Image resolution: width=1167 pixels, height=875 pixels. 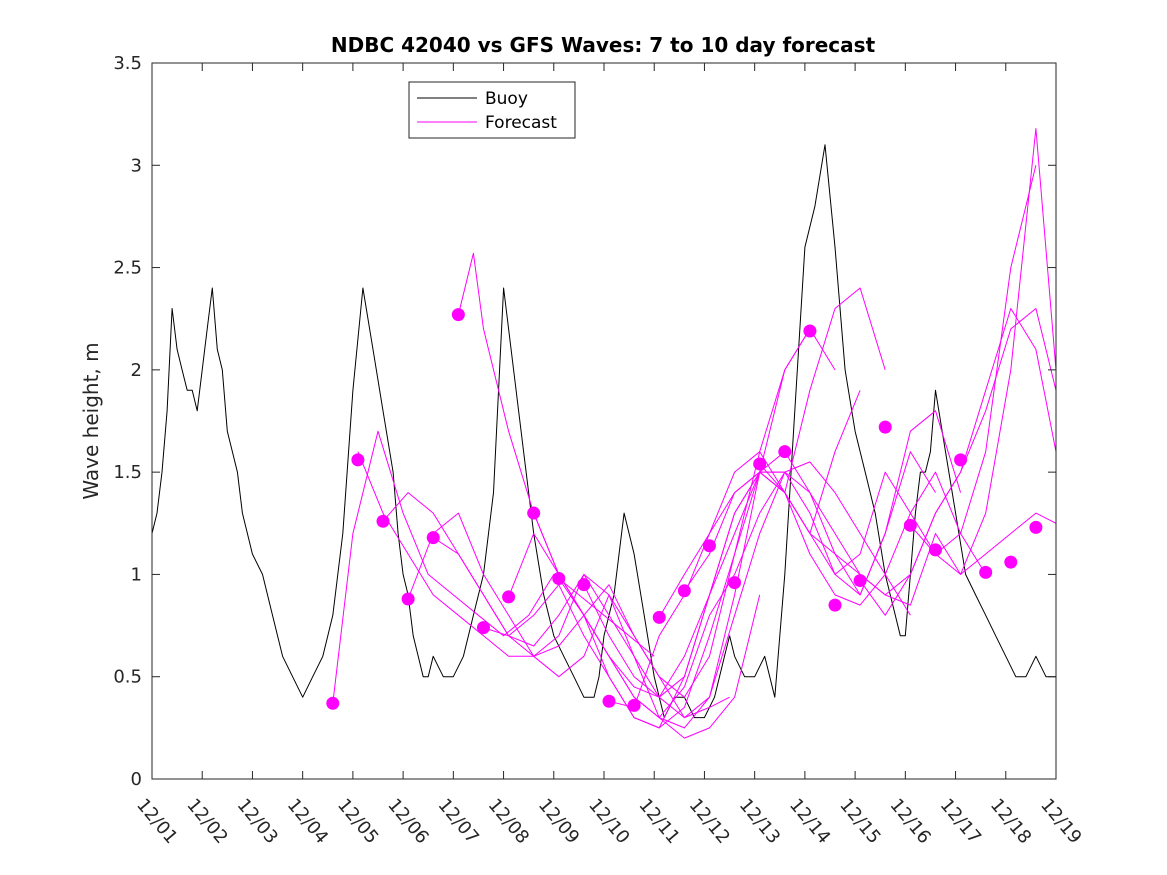 I want to click on x-tick-label: 12/10, so click(x=608, y=821).